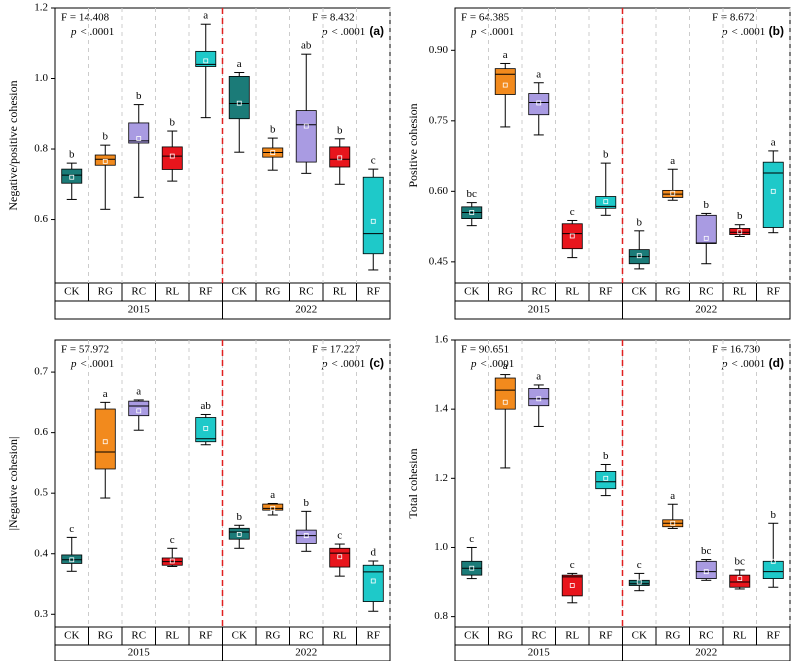  I want to click on y-tick-label: 0.4, so click(41, 553).